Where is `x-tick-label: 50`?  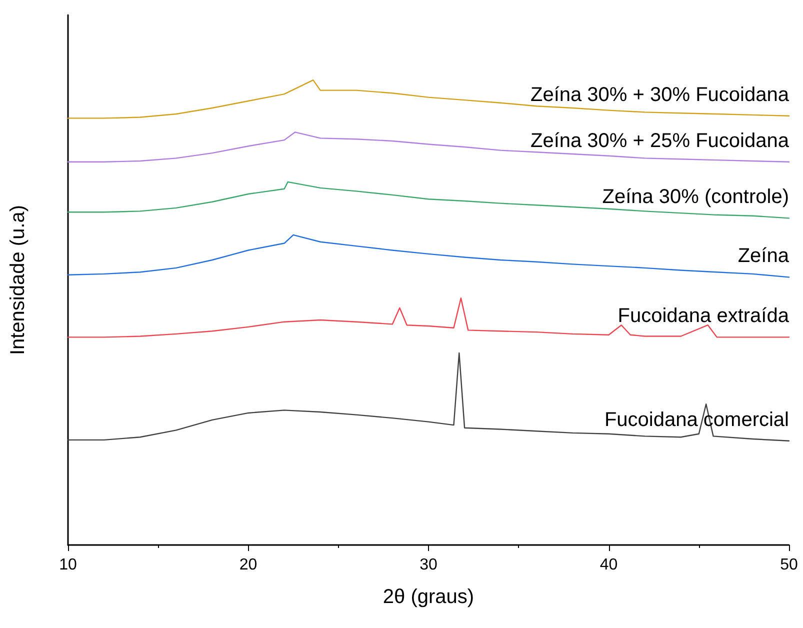 x-tick-label: 50 is located at coordinates (789, 565).